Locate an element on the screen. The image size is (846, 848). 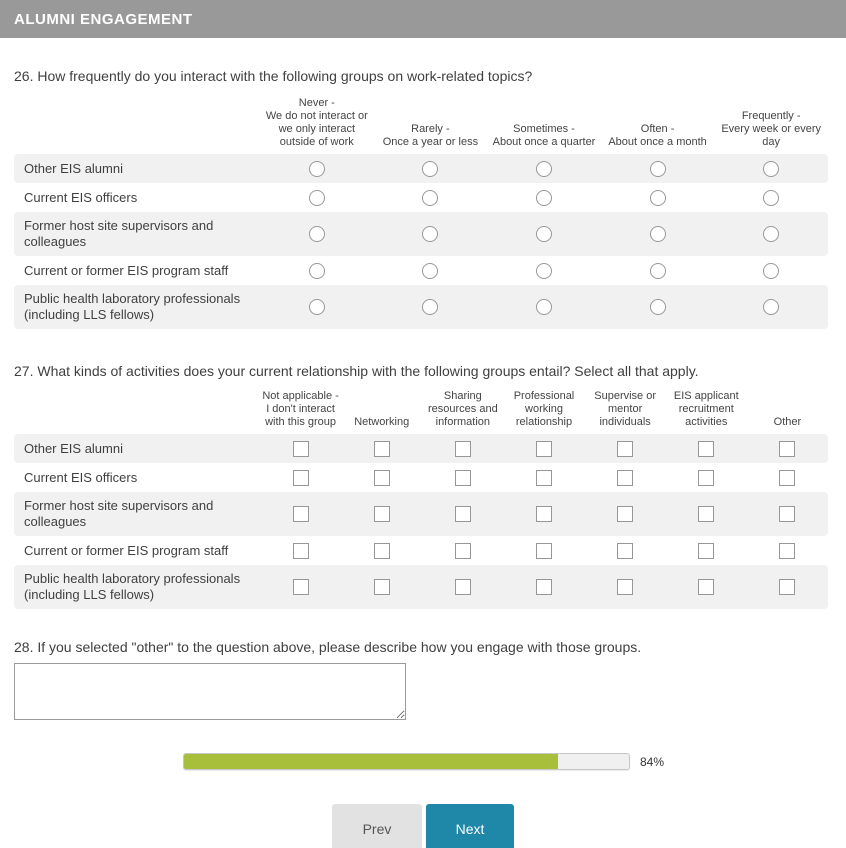
column-header-rarely: Rarely - Once a year or less is located at coordinates (430, 135).